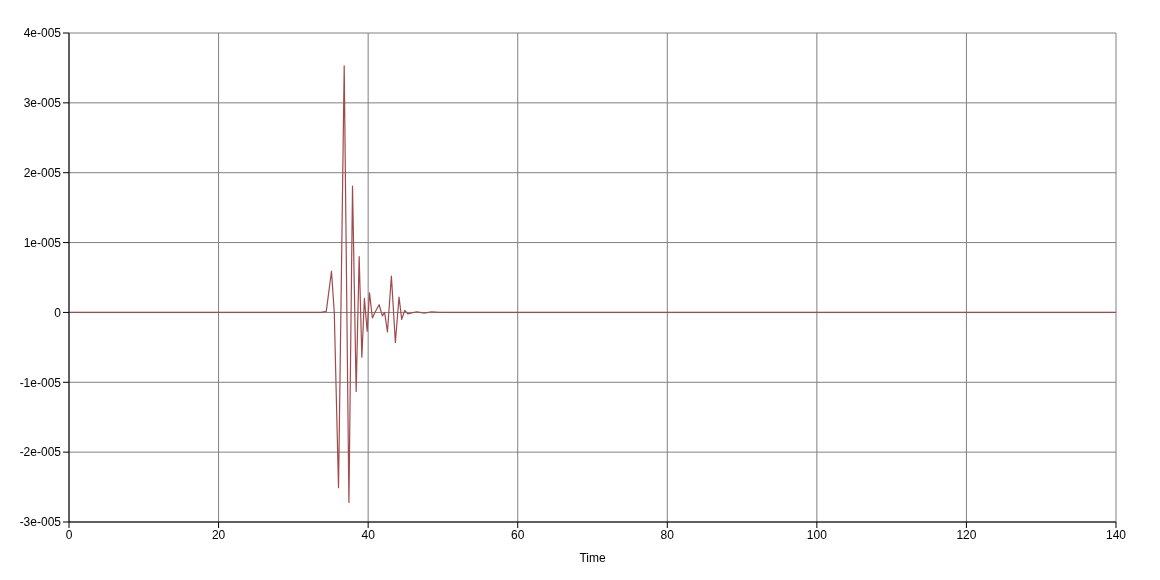 The image size is (1160, 580). I want to click on x-tick-label: 40, so click(368, 534).